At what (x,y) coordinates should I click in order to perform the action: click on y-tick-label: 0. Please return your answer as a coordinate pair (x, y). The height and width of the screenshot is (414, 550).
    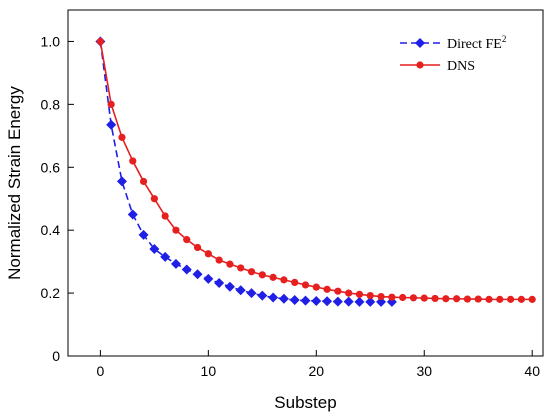
    Looking at the image, I should click on (56, 356).